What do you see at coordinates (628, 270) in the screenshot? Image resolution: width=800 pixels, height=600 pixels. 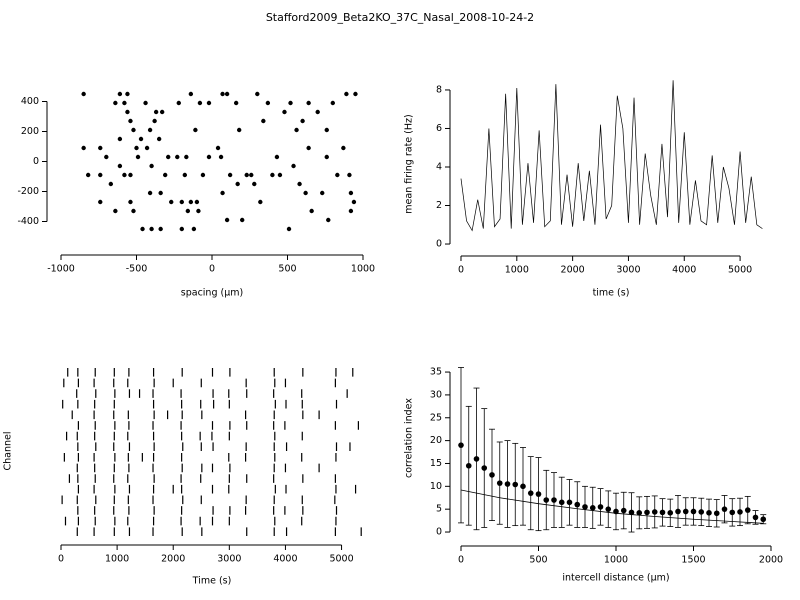 I see `x-tick-label: 3000` at bounding box center [628, 270].